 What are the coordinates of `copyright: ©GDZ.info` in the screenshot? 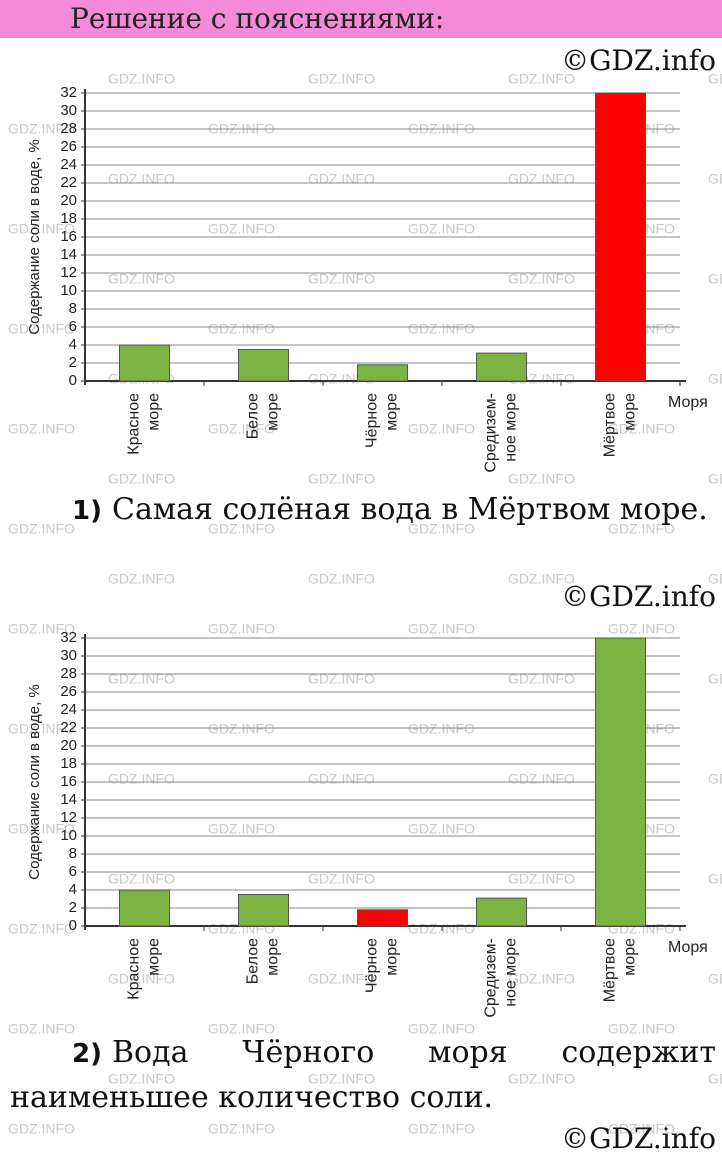 It's located at (638, 596).